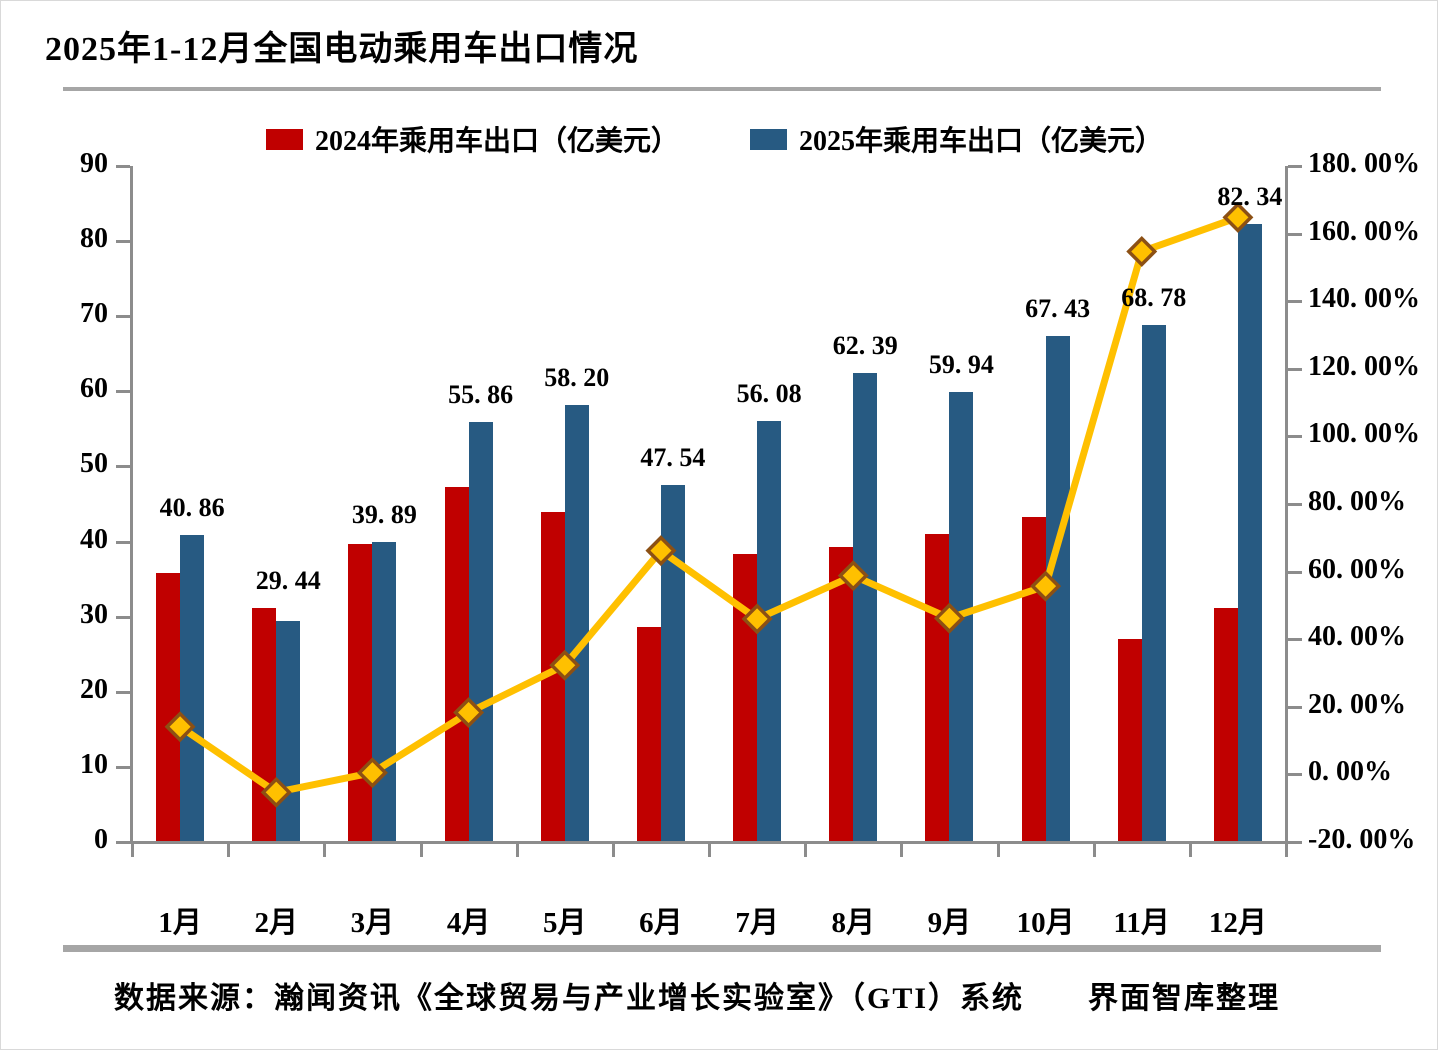 This screenshot has width=1438, height=1050. I want to click on secondary-axis-label: 180. 00%, so click(1364, 163).